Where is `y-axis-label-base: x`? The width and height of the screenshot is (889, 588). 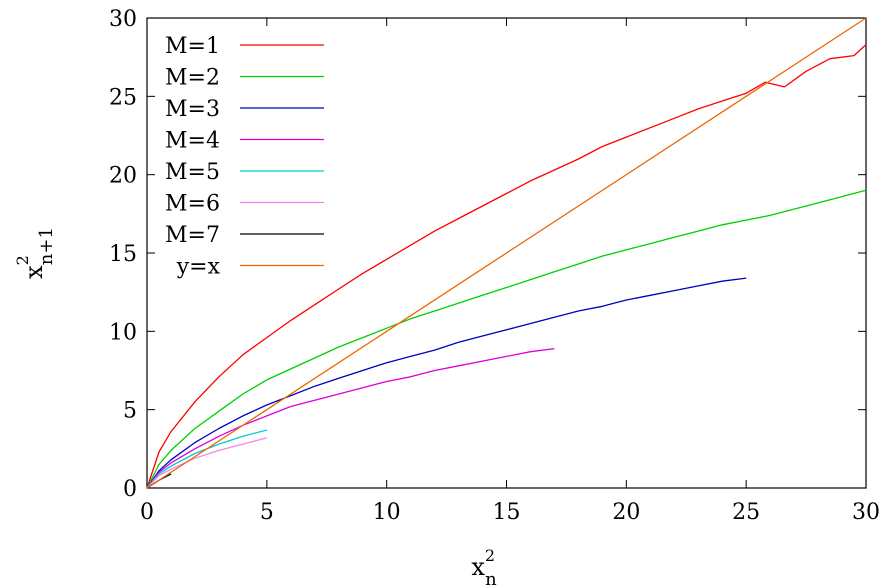
y-axis-label-base: x is located at coordinates (34, 272).